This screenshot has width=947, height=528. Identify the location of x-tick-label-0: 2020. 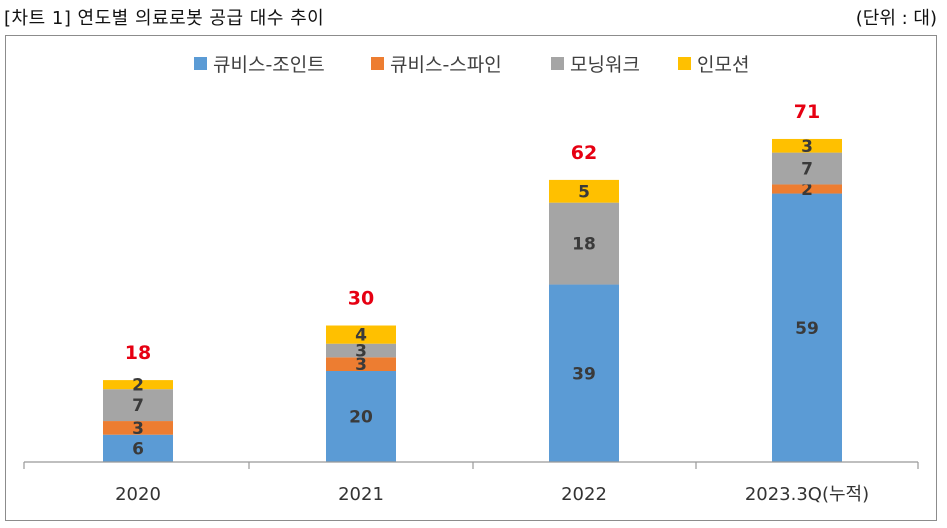
(138, 494).